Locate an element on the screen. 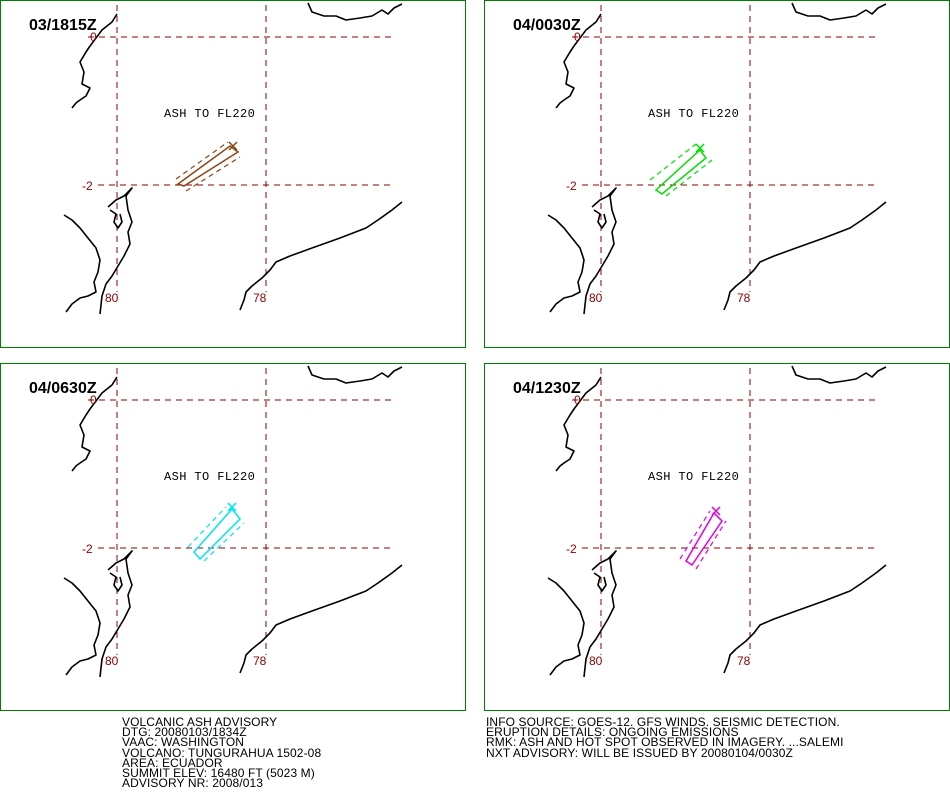 Image resolution: width=950 pixels, height=812 pixels. forecast-time-label: 04/1230Z is located at coordinates (547, 388).